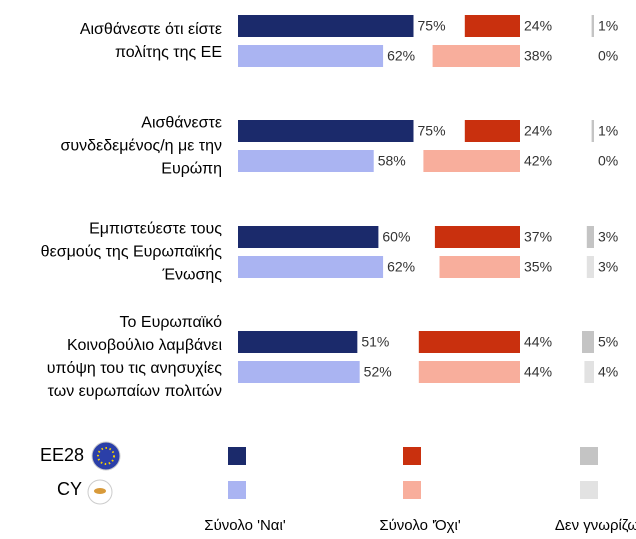  What do you see at coordinates (538, 161) in the screenshot?
I see `value-label: 42%` at bounding box center [538, 161].